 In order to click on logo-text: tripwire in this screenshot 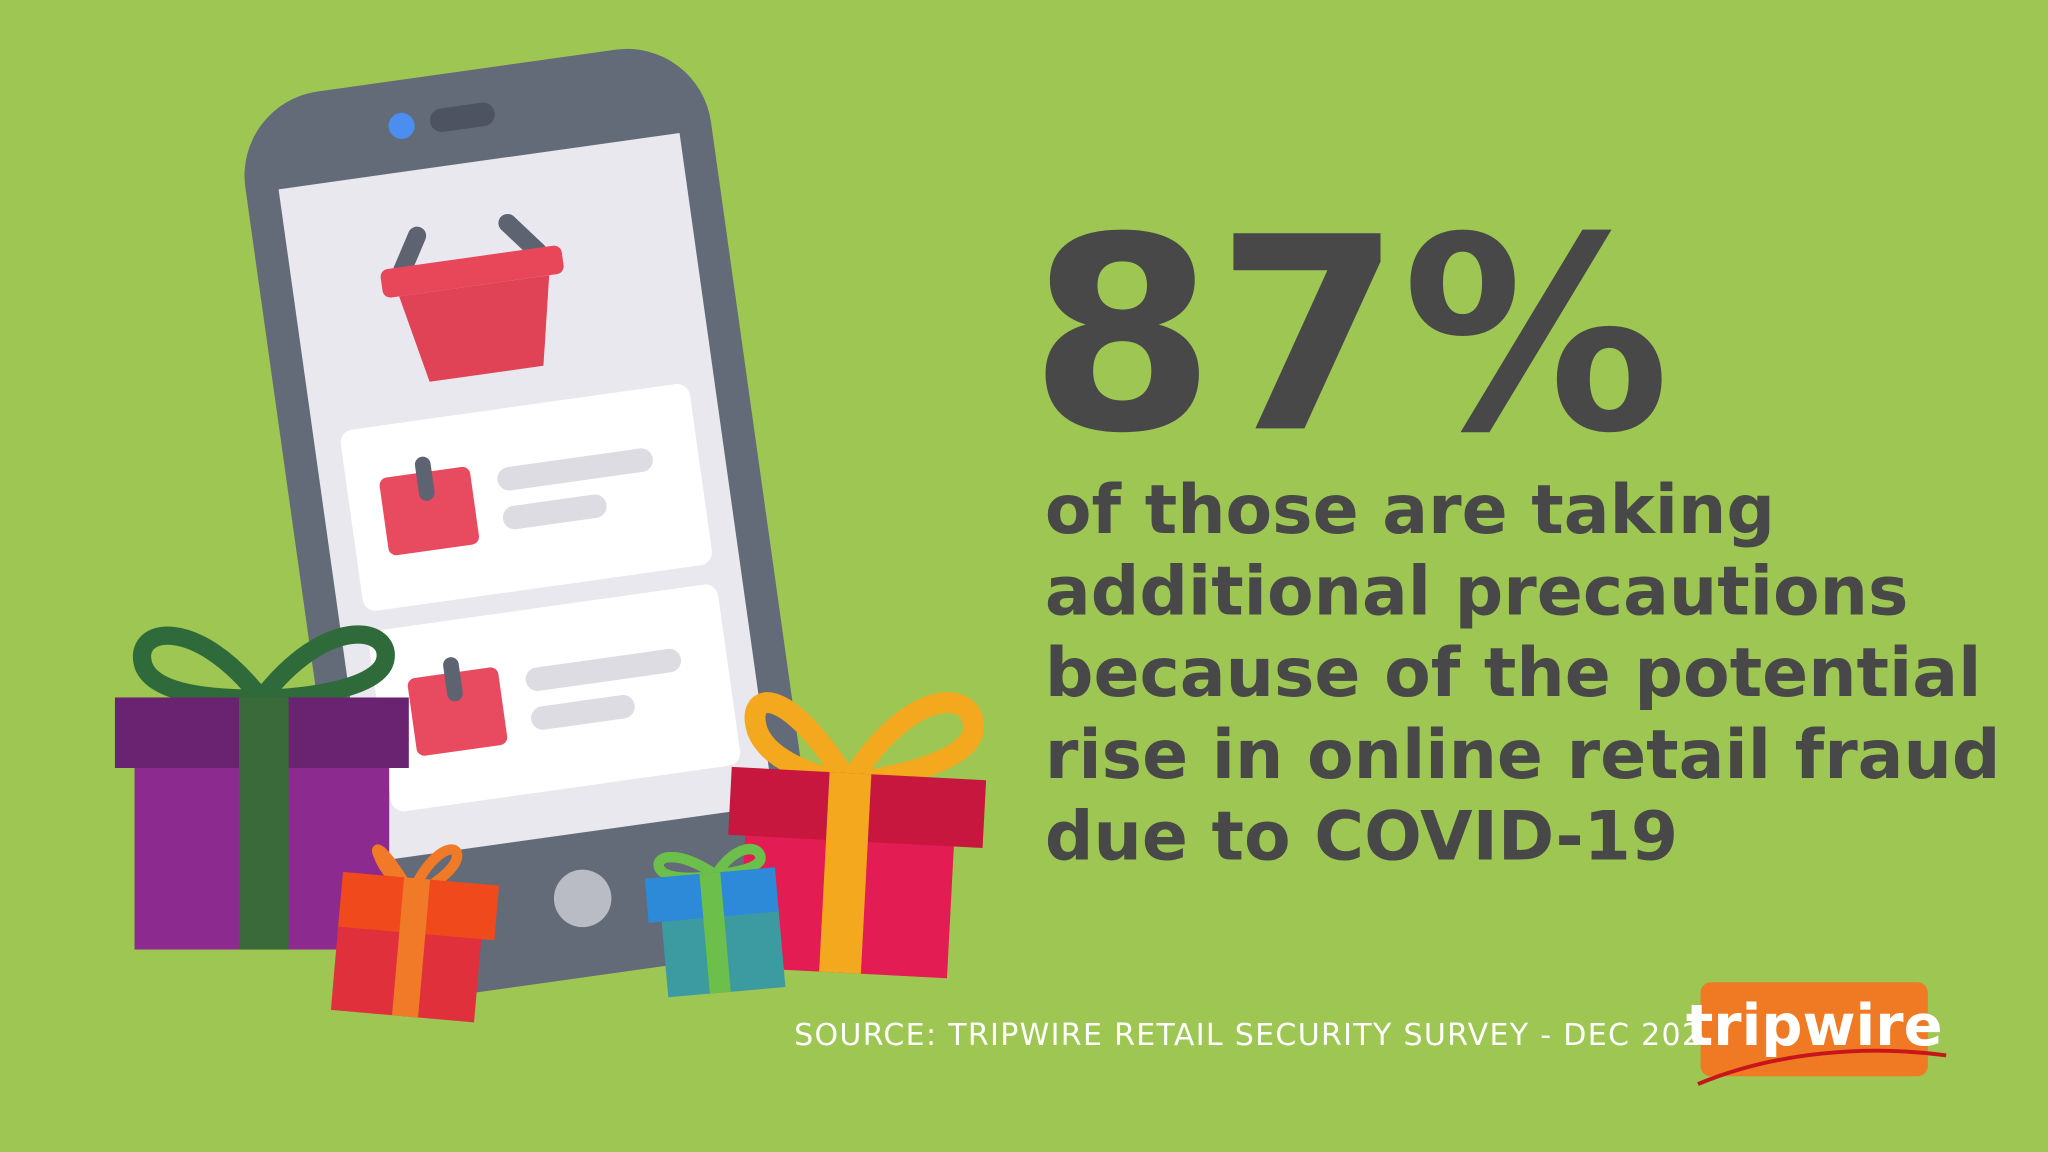, I will do `click(1814, 1025)`.